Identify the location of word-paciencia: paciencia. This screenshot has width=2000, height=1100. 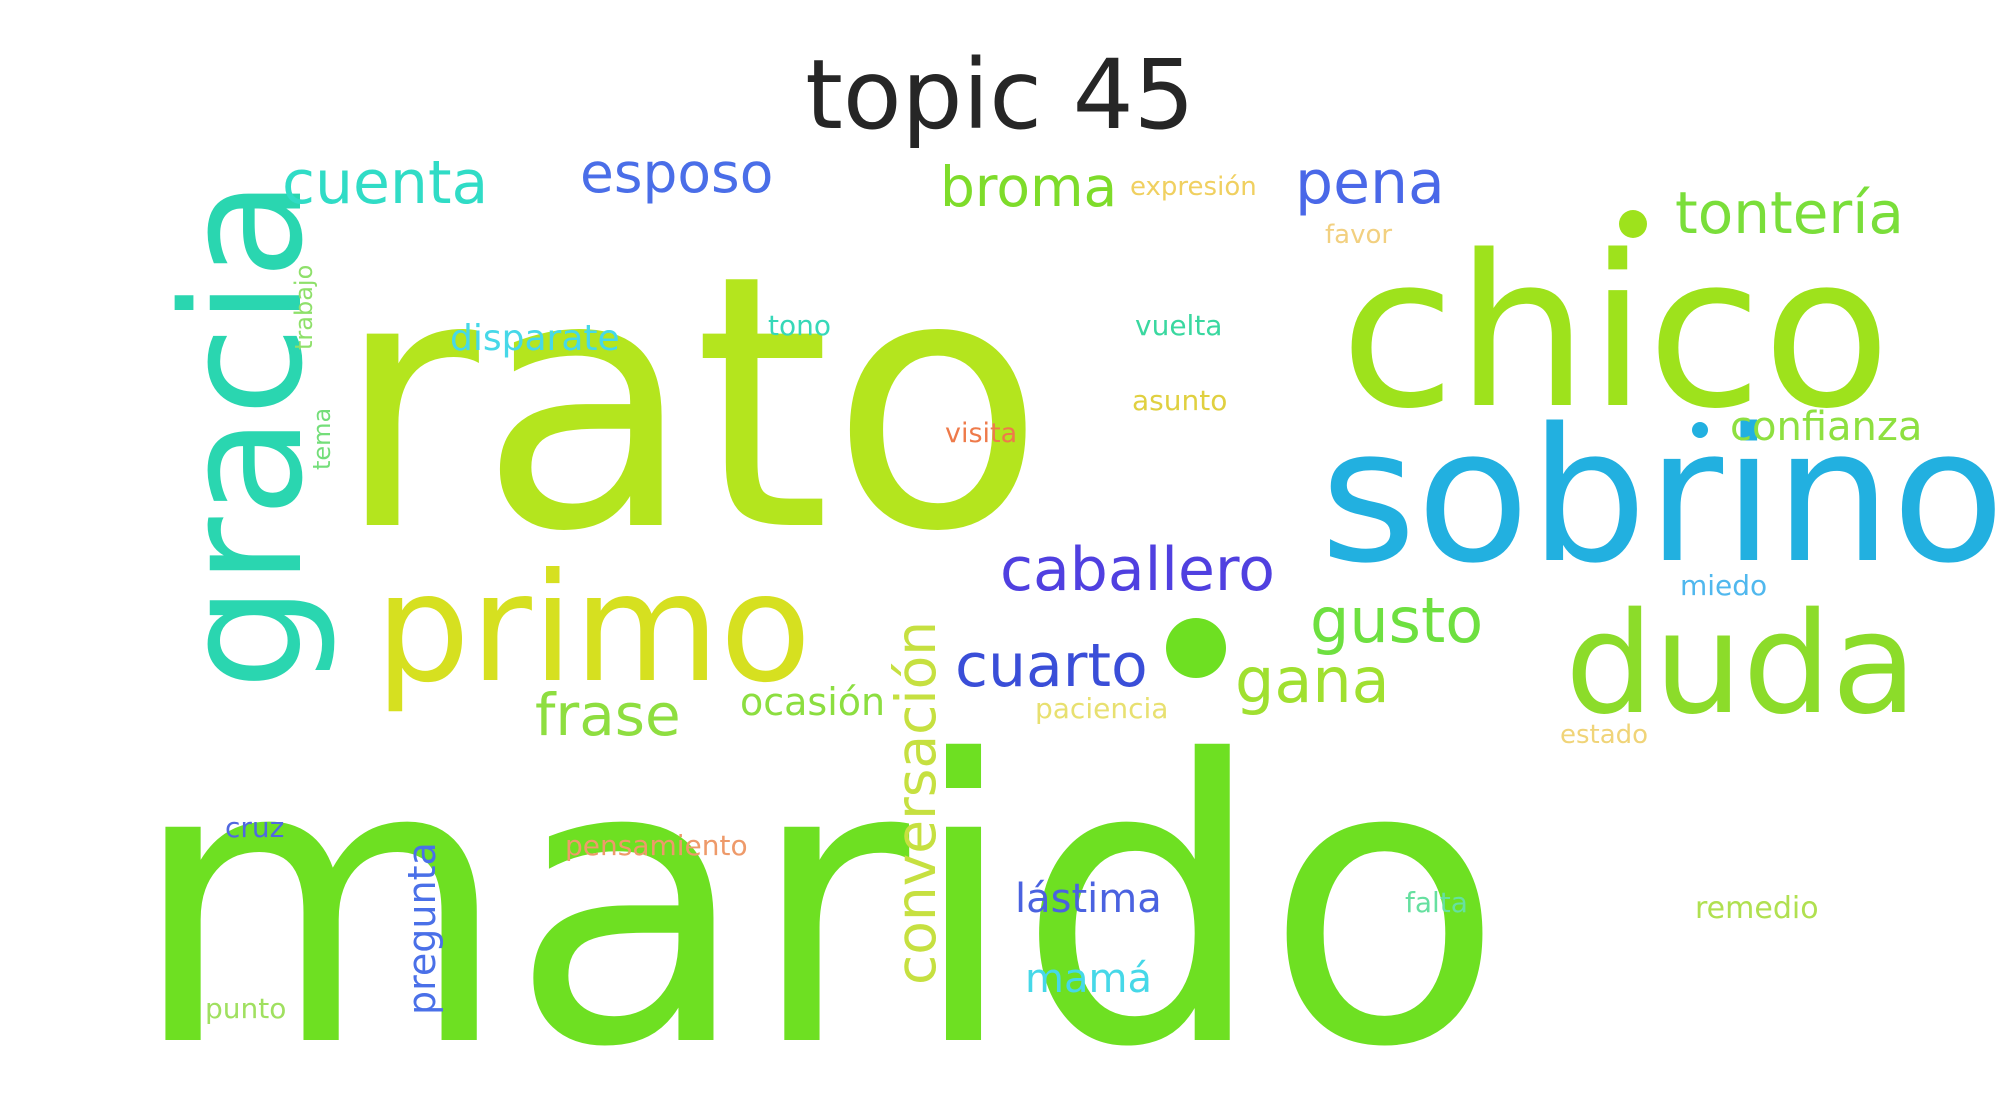
(1101, 708).